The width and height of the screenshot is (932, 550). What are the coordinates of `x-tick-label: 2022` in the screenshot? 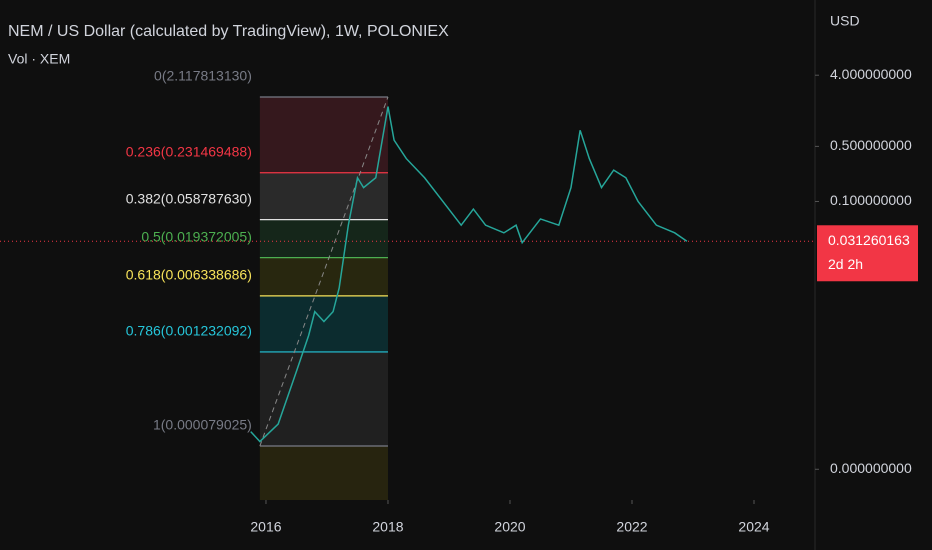 It's located at (631, 527).